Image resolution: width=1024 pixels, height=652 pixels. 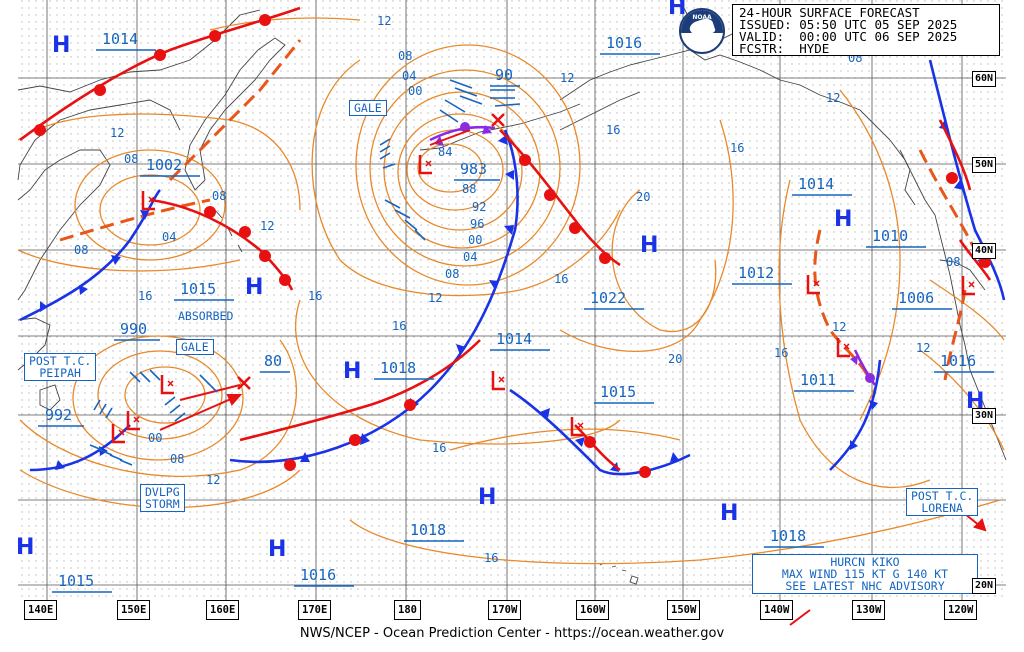 I want to click on pressure-label: 1010, so click(x=890, y=236).